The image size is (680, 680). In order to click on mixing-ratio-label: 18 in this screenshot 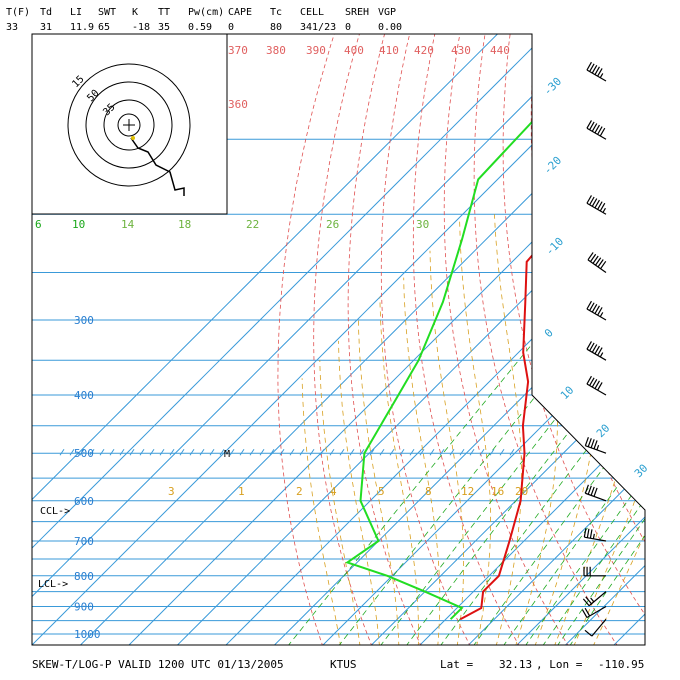, I will do `click(184, 224)`.